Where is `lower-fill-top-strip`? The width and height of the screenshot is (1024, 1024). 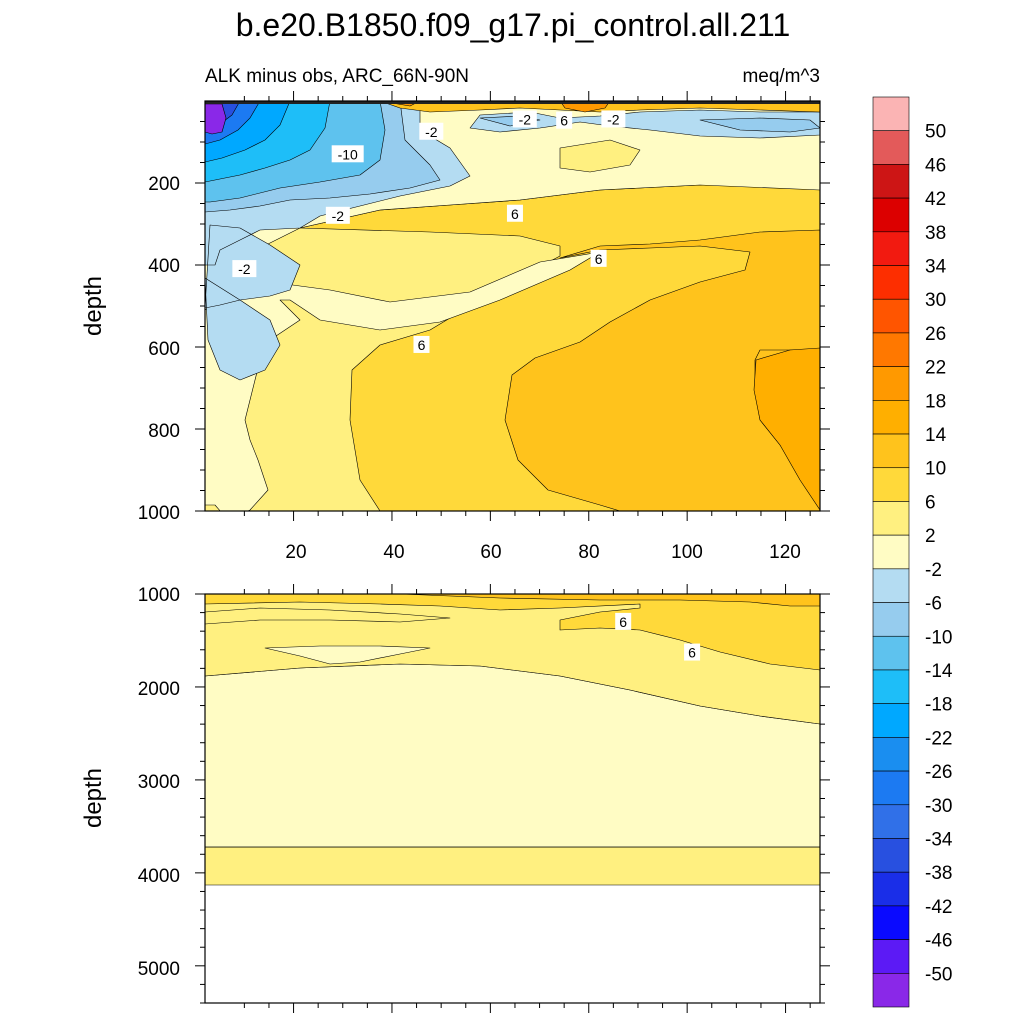
lower-fill-top-strip is located at coordinates (609, 600).